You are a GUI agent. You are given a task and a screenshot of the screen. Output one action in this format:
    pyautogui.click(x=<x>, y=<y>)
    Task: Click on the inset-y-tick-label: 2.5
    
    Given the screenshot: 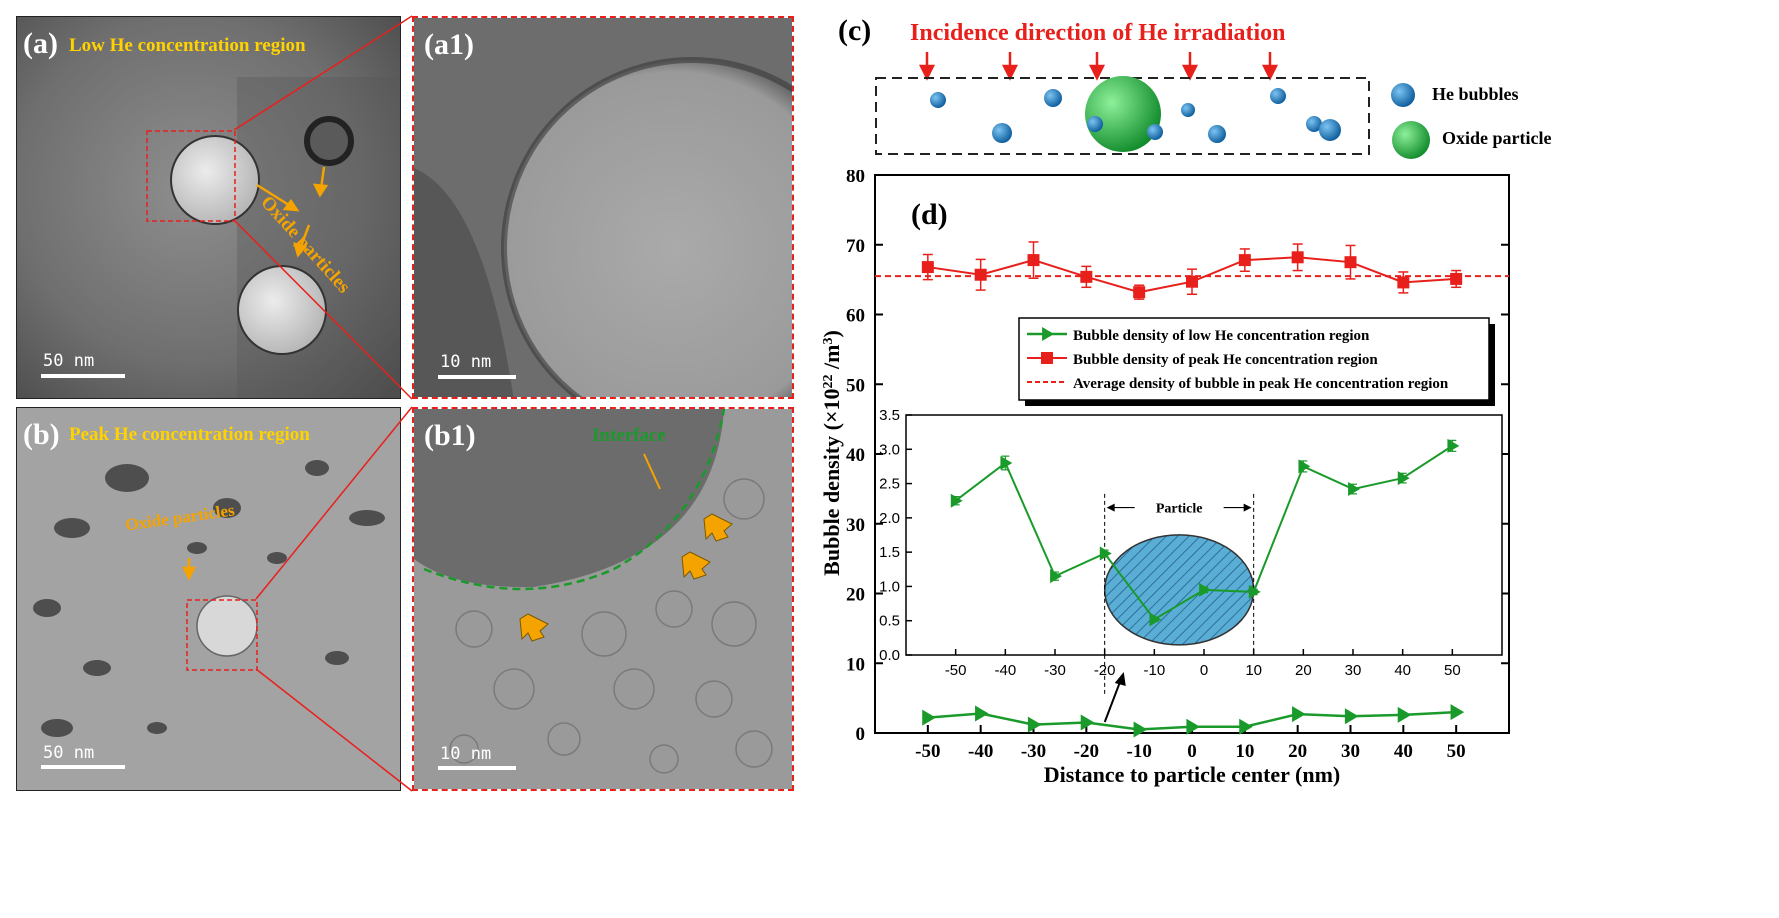 What is the action you would take?
    pyautogui.click(x=889, y=484)
    